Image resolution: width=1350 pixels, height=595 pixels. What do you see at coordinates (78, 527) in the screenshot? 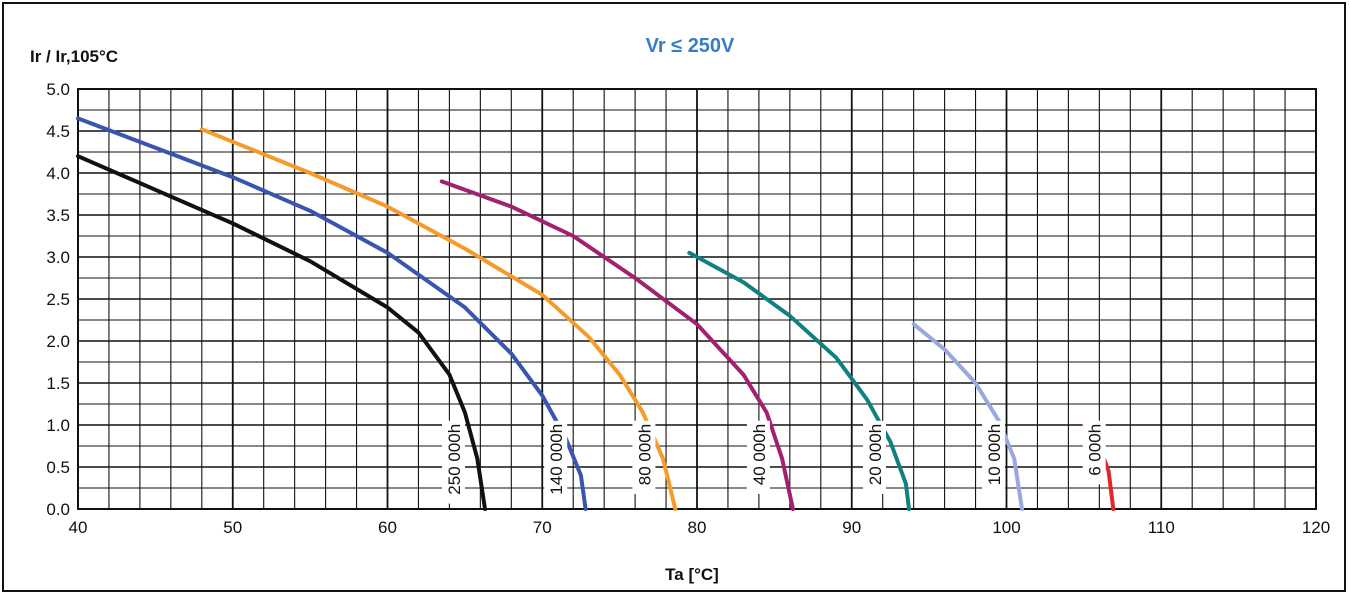
I see `x-tick-label: 40` at bounding box center [78, 527].